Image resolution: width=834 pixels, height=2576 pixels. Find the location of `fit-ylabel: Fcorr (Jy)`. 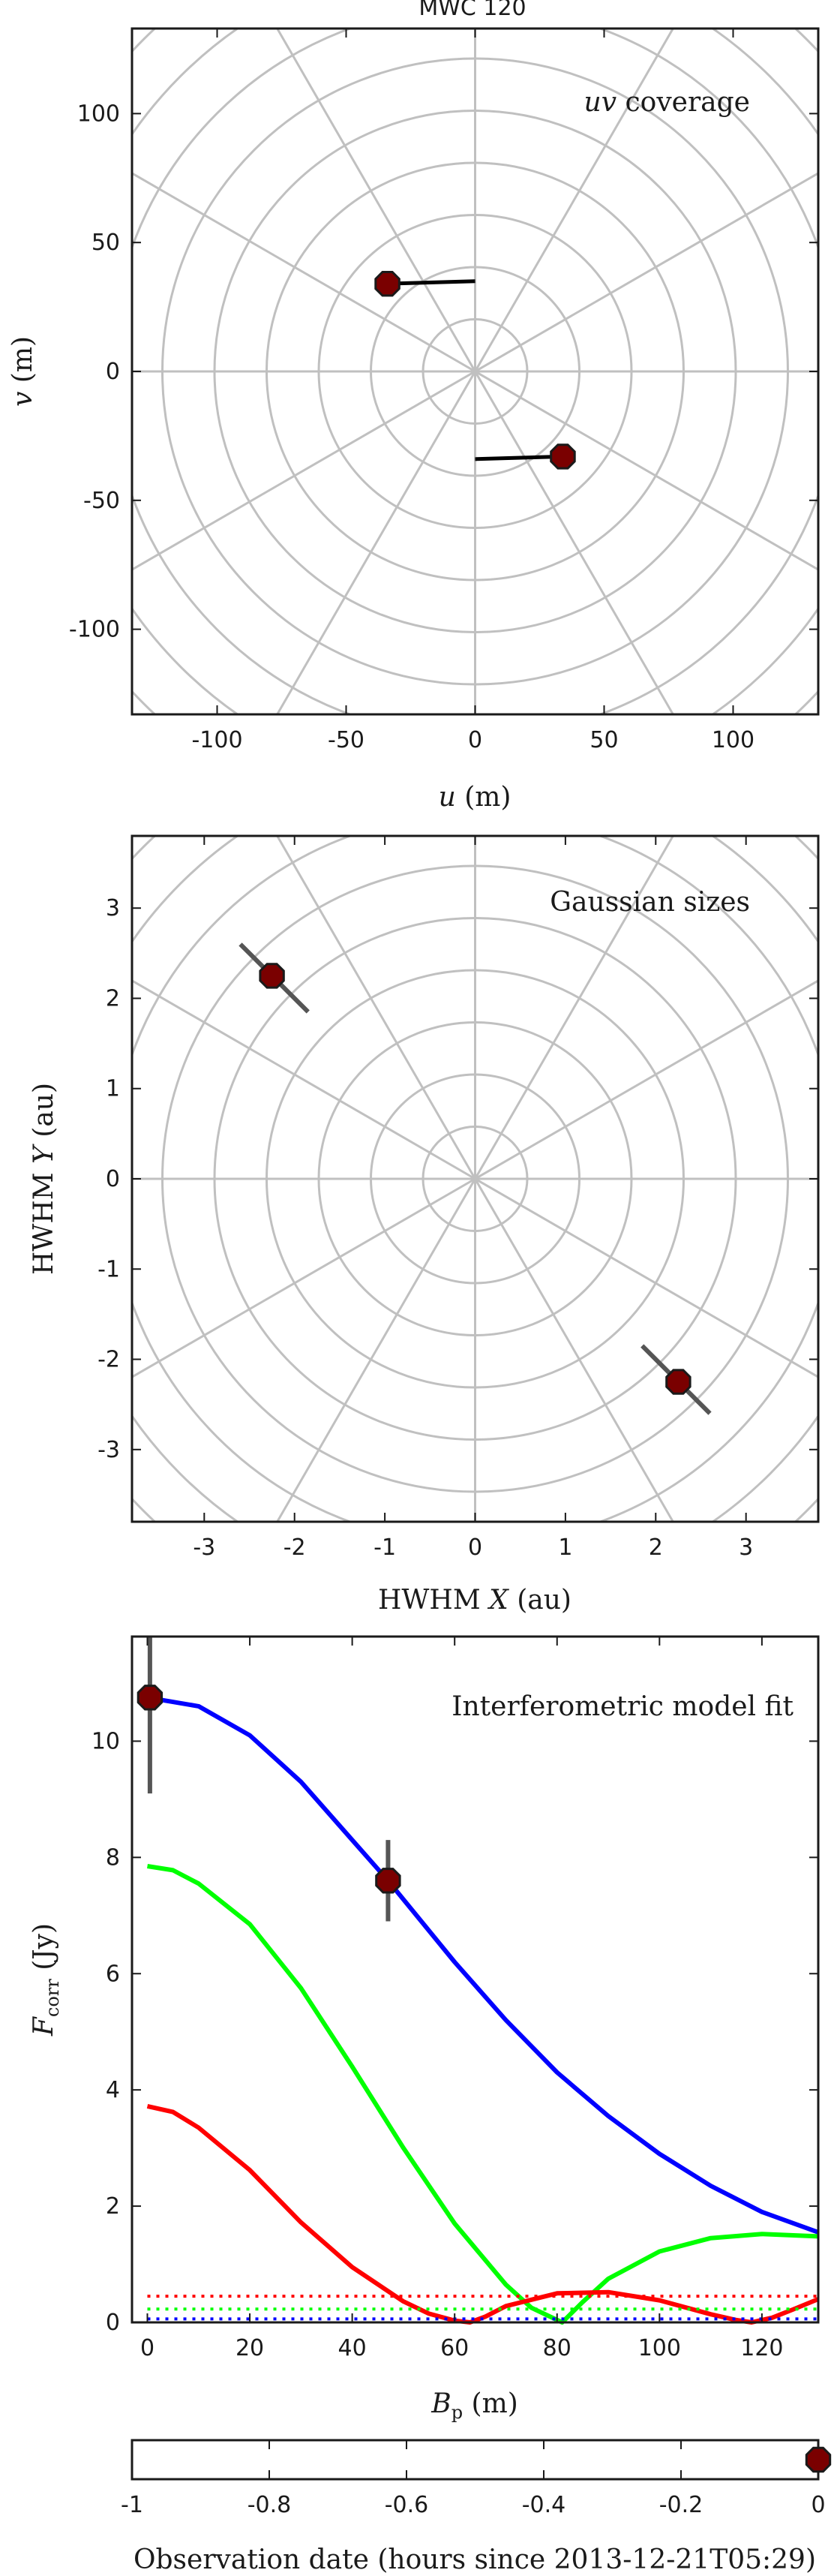

fit-ylabel: Fcorr (Jy) is located at coordinates (45, 1979).